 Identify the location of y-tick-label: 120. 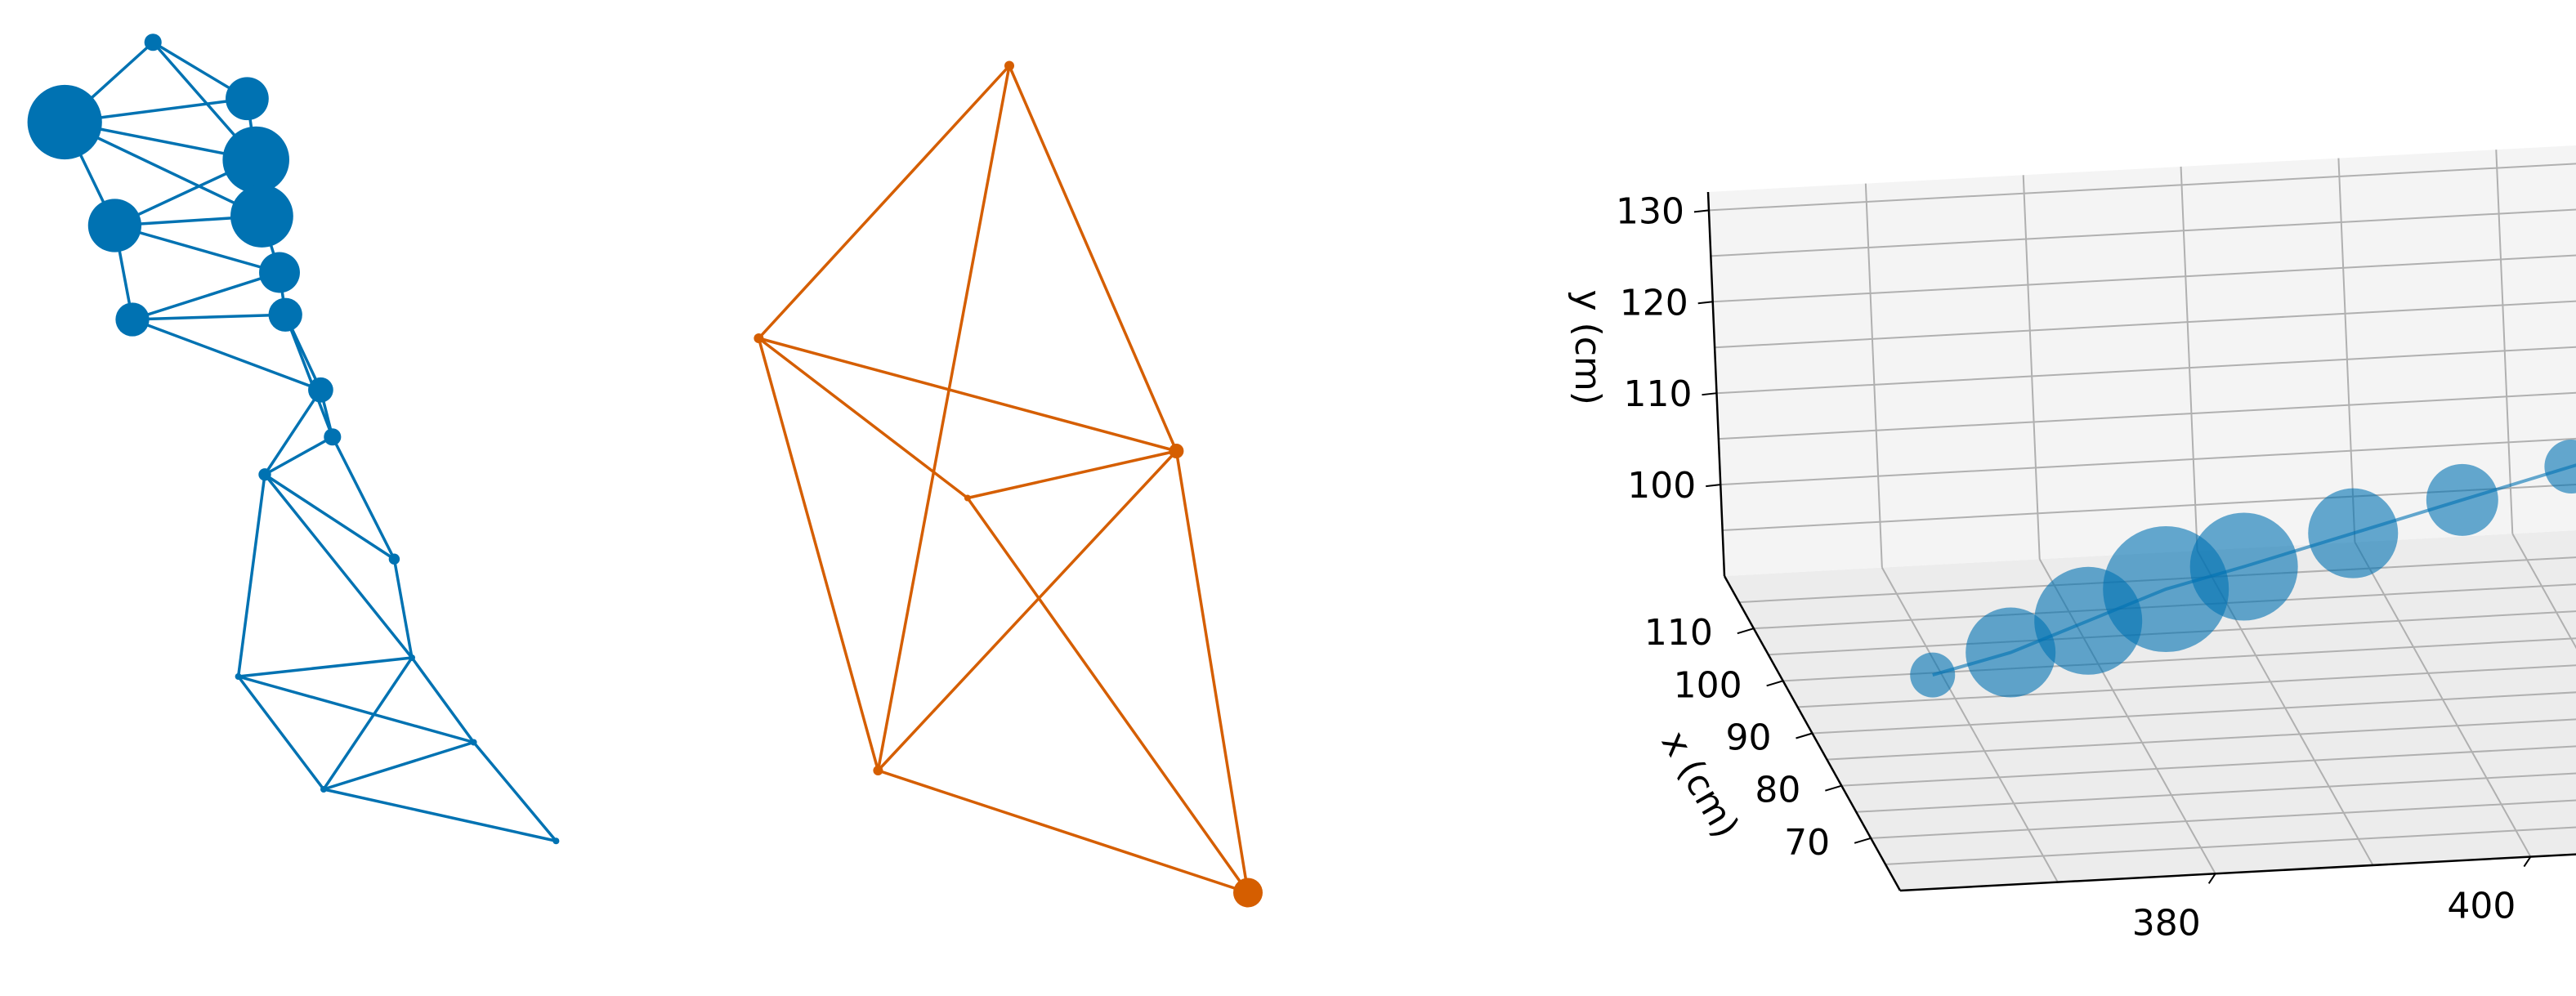
(1654, 303).